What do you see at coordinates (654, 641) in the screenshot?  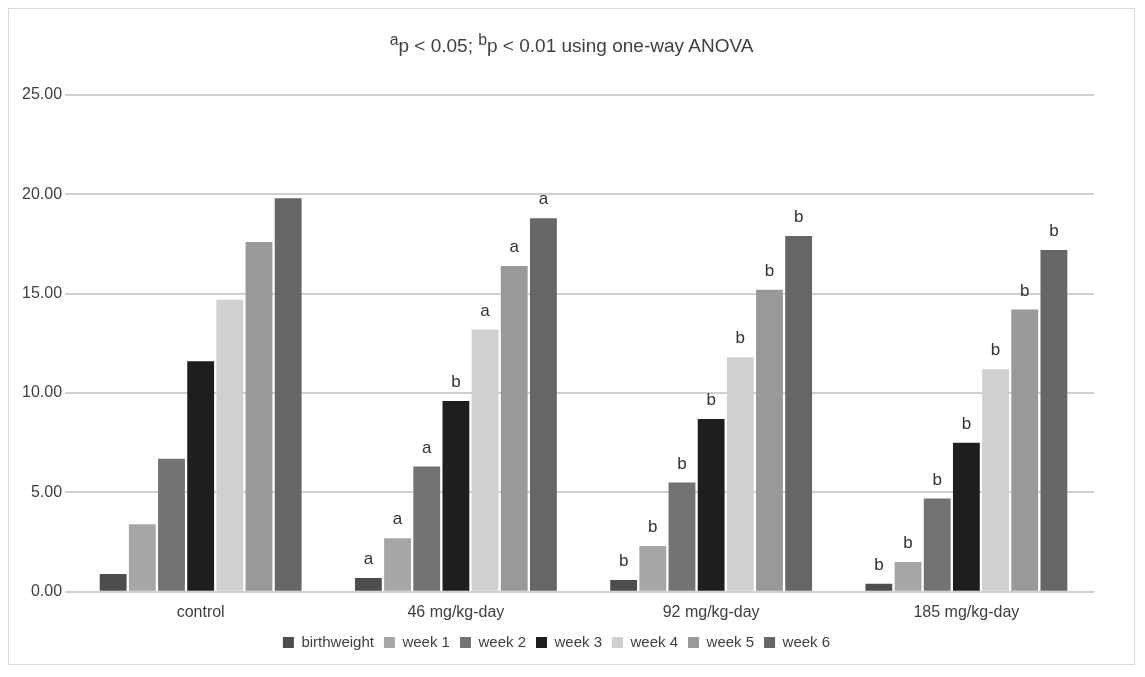 I see `legend-label: week 4` at bounding box center [654, 641].